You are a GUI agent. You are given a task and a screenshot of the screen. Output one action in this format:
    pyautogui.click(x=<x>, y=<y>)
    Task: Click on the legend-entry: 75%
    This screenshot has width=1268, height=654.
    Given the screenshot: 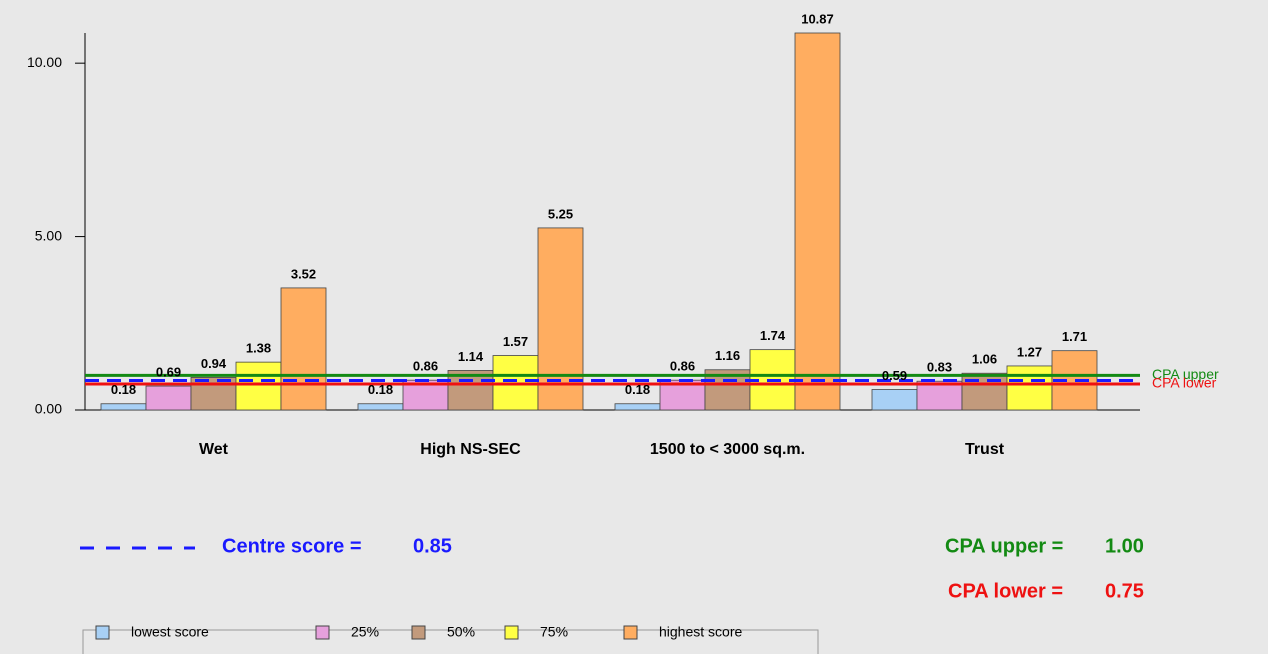 What is the action you would take?
    pyautogui.click(x=554, y=632)
    